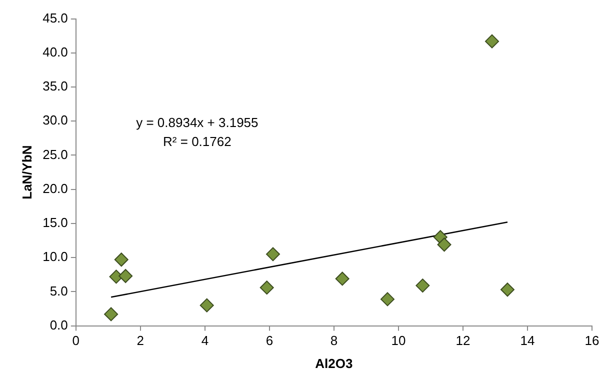 Image resolution: width=616 pixels, height=388 pixels. What do you see at coordinates (205, 340) in the screenshot?
I see `x-tick-label: 4` at bounding box center [205, 340].